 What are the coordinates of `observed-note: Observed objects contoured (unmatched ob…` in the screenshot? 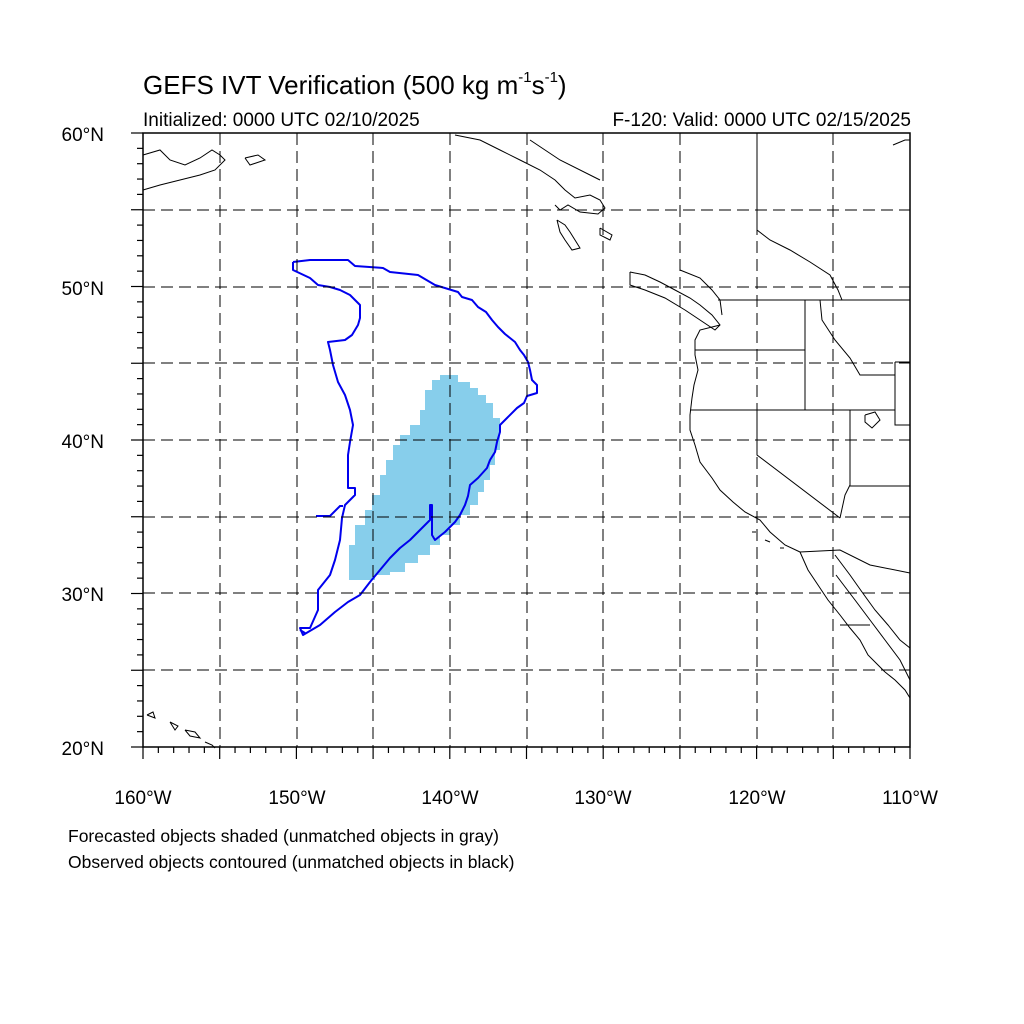 It's located at (291, 862).